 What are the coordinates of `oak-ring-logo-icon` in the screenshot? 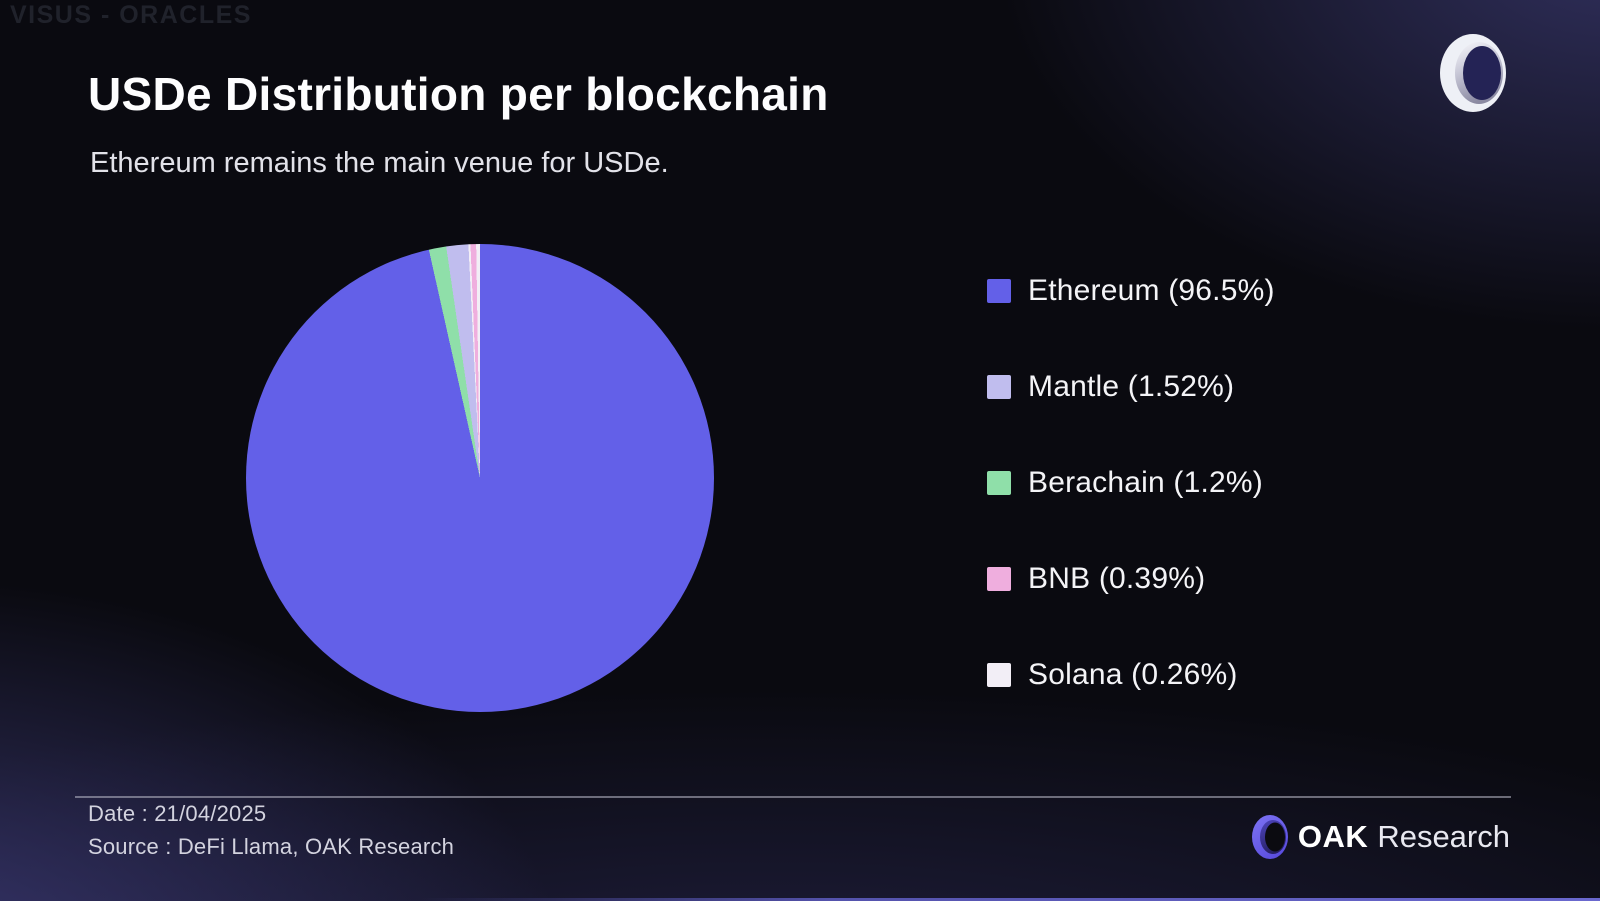 It's located at (1473, 73).